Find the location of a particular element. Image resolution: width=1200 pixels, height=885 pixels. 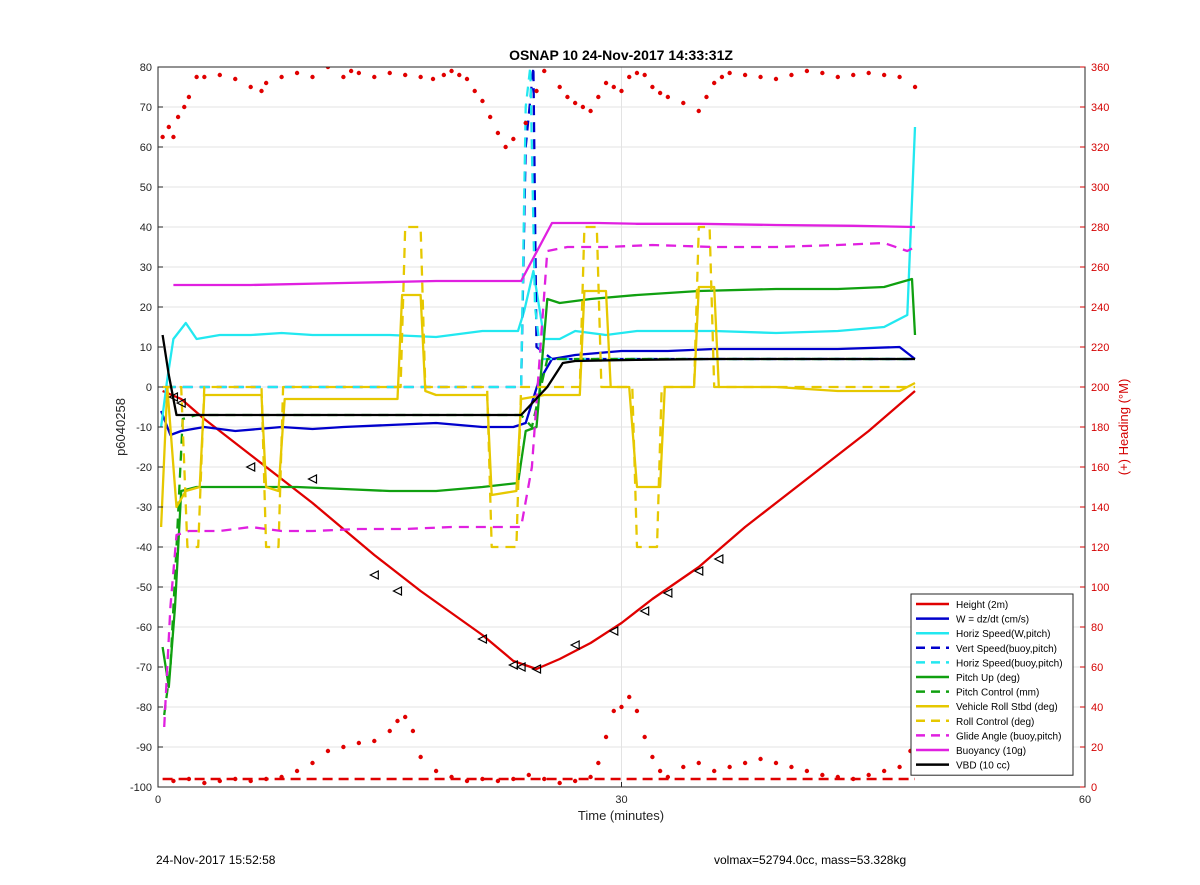

right-tick-label: 160 is located at coordinates (1100, 468).